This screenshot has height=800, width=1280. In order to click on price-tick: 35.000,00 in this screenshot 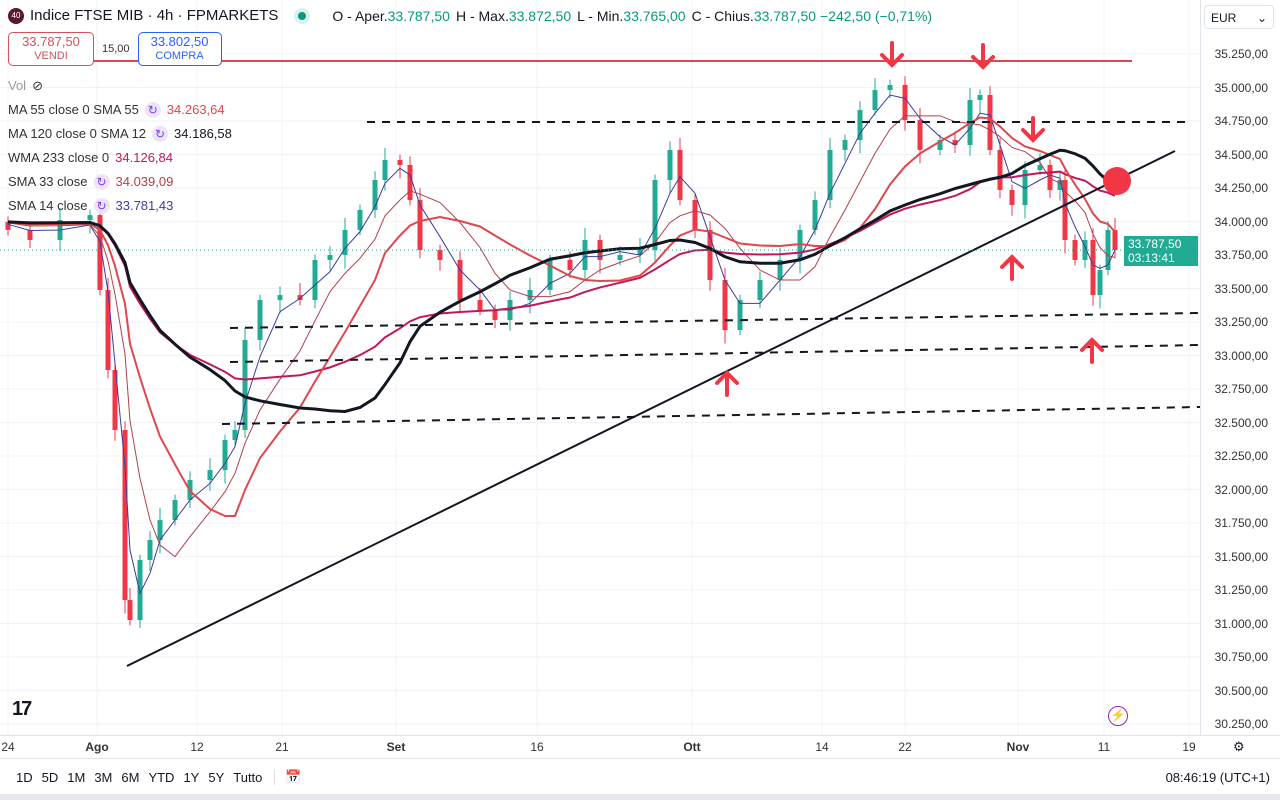, I will do `click(1241, 87)`.